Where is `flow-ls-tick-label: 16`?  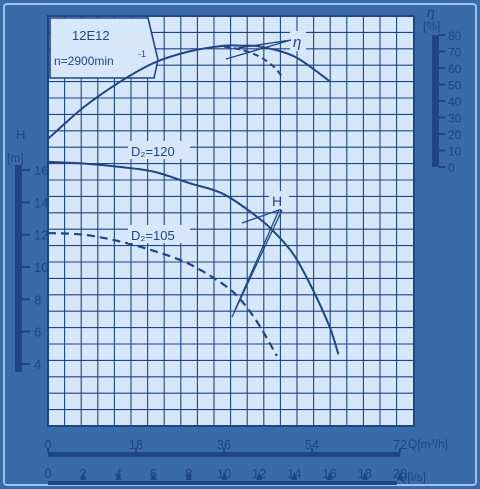
flow-ls-tick-label: 16 is located at coordinates (329, 473).